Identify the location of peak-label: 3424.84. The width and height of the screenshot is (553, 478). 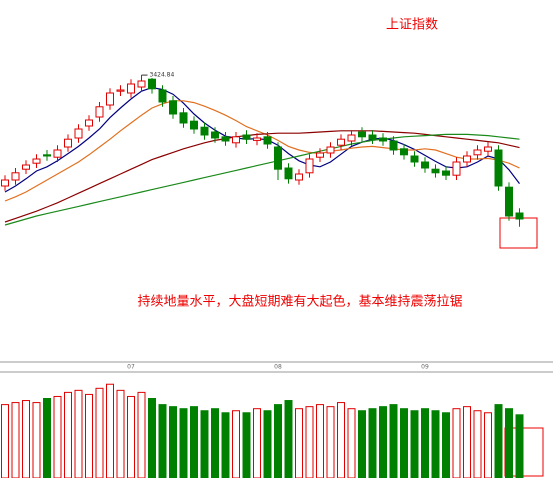
(162, 75).